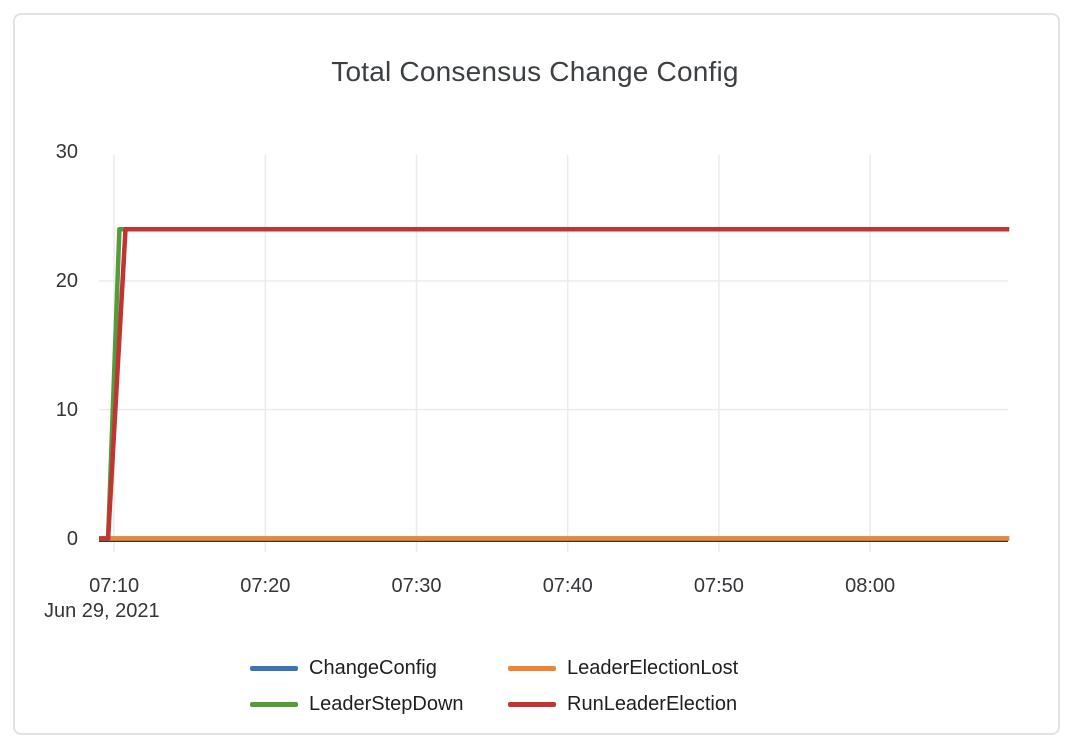 The height and width of the screenshot is (748, 1070). What do you see at coordinates (66, 409) in the screenshot?
I see `y-axis-tick-label: 10` at bounding box center [66, 409].